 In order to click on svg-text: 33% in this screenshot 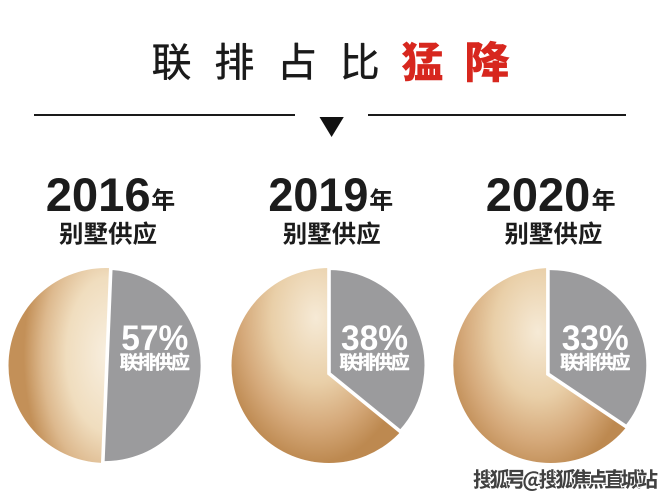, I will do `click(595, 338)`.